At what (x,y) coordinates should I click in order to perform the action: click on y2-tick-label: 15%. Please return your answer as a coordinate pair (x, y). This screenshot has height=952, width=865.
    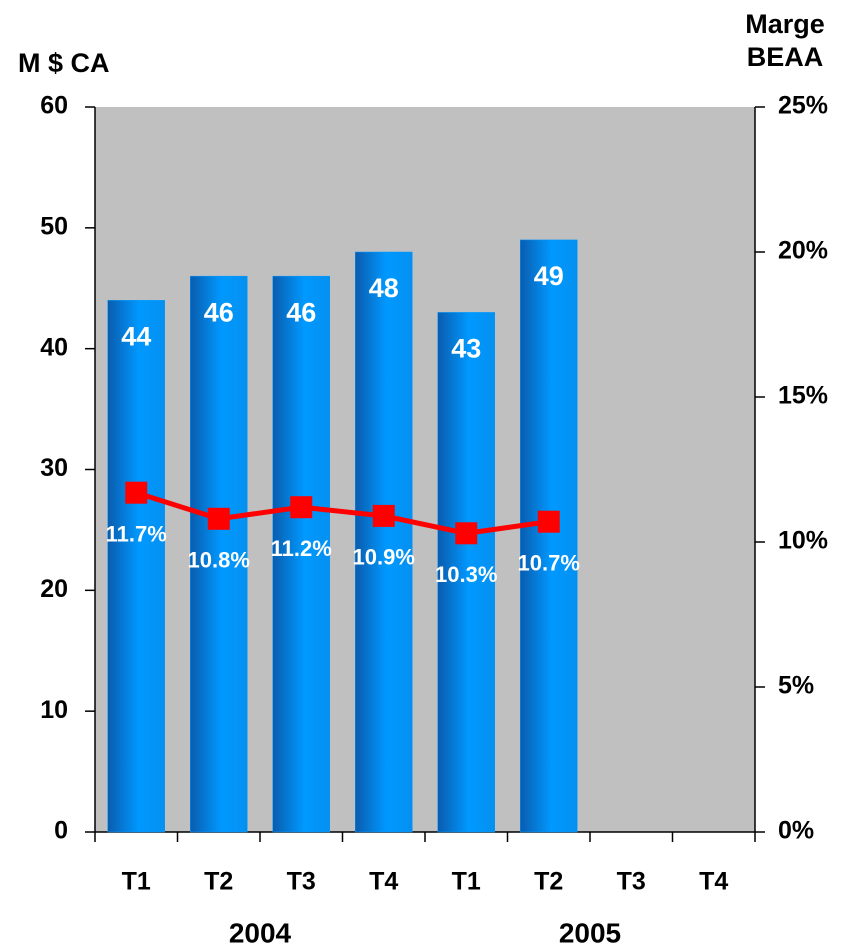
    Looking at the image, I should click on (803, 396).